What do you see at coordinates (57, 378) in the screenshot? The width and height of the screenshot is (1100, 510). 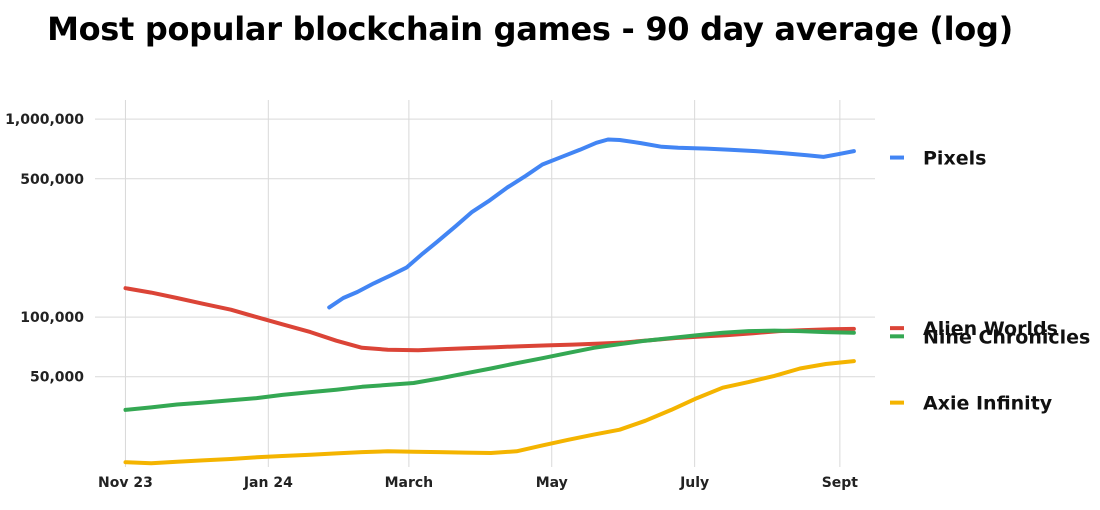 I see `y-tick-label: 50,000` at bounding box center [57, 378].